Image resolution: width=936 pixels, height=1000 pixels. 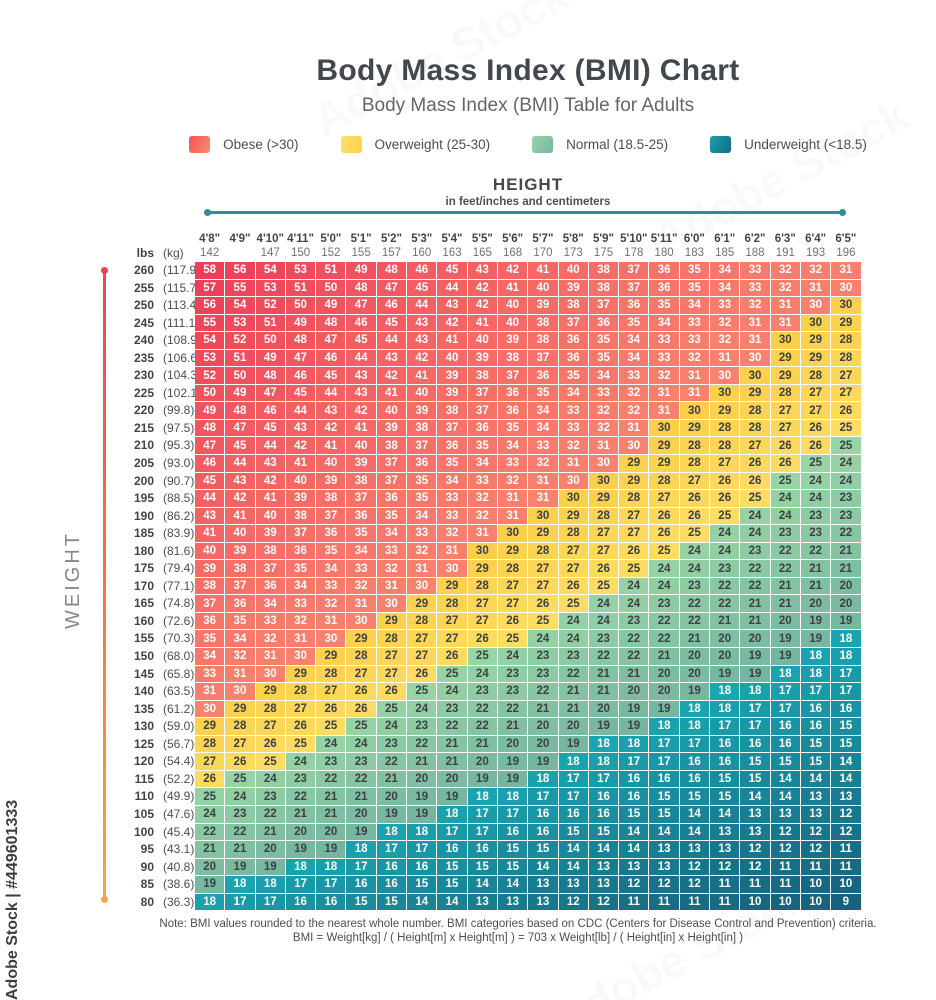 What do you see at coordinates (143, 813) in the screenshot?
I see `row-label-lbs: 105` at bounding box center [143, 813].